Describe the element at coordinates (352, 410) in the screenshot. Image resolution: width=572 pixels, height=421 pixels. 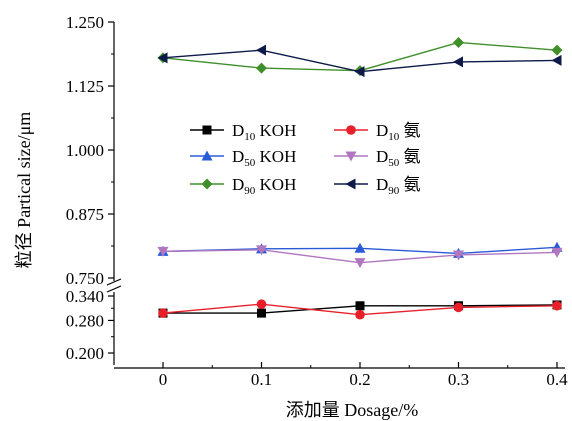
I see `x-axis-label: 添加量 Dosage/%` at that location.